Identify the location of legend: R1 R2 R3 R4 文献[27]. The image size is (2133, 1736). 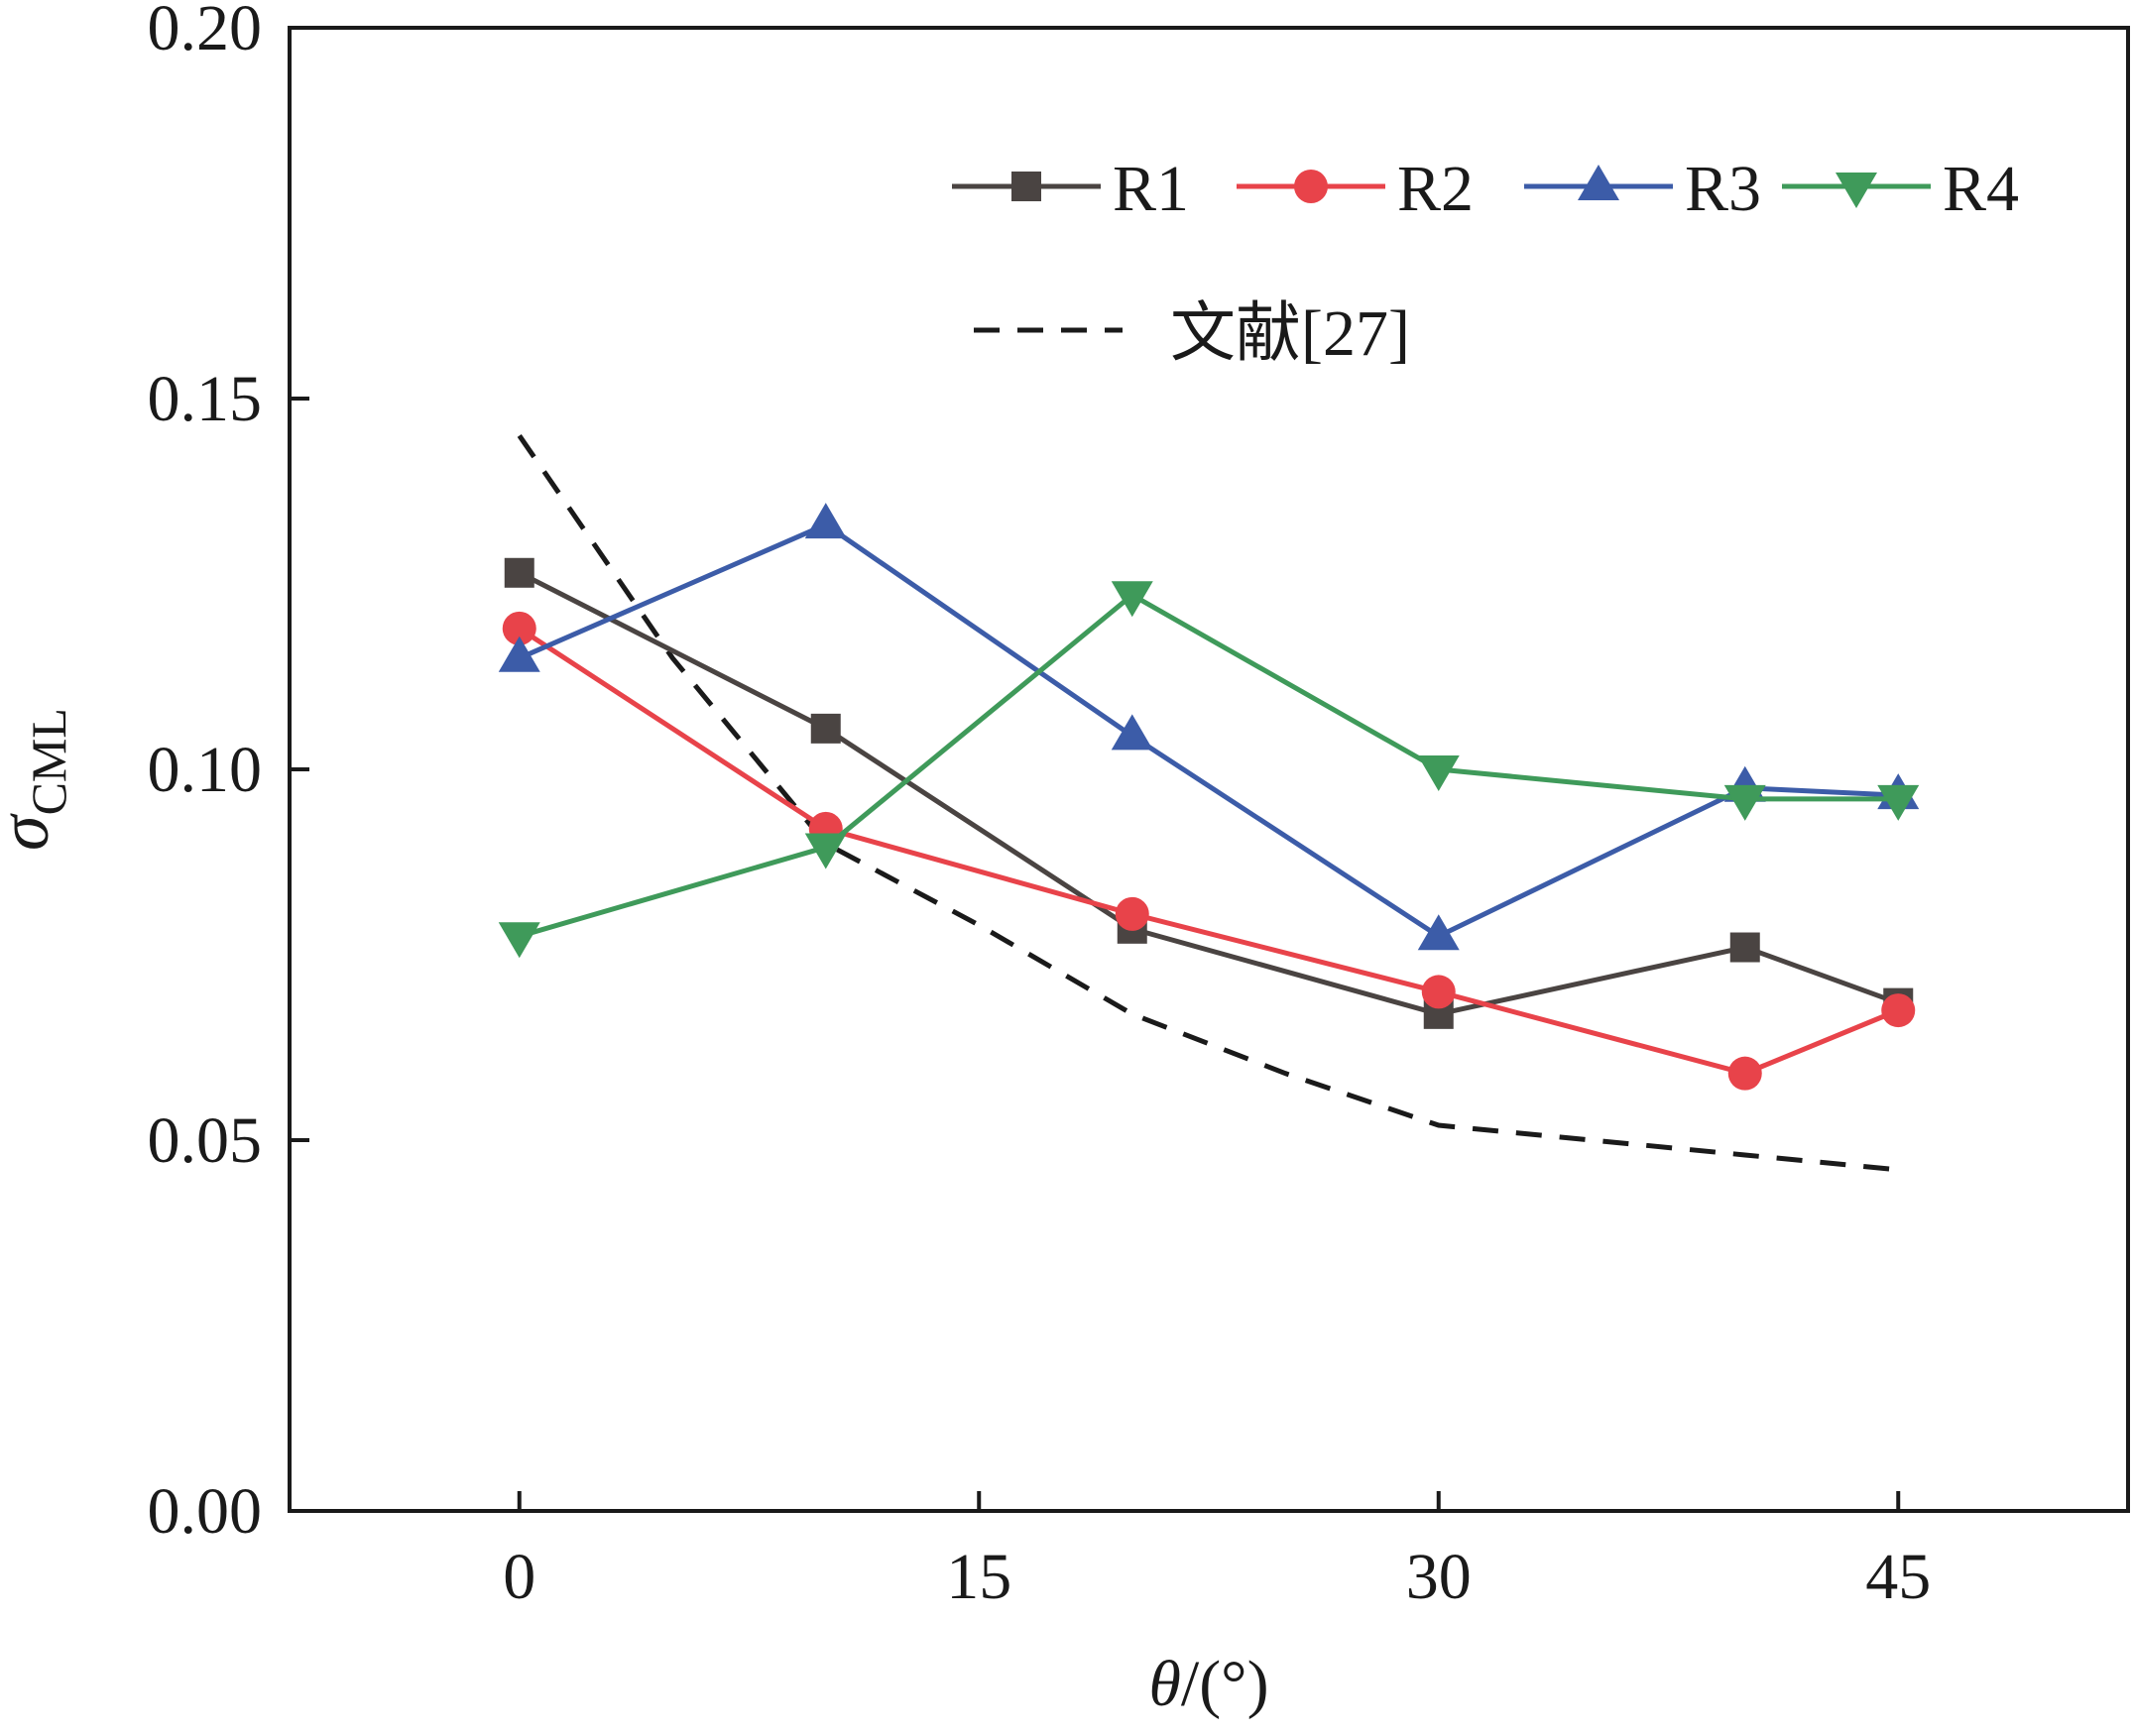
(1485, 261).